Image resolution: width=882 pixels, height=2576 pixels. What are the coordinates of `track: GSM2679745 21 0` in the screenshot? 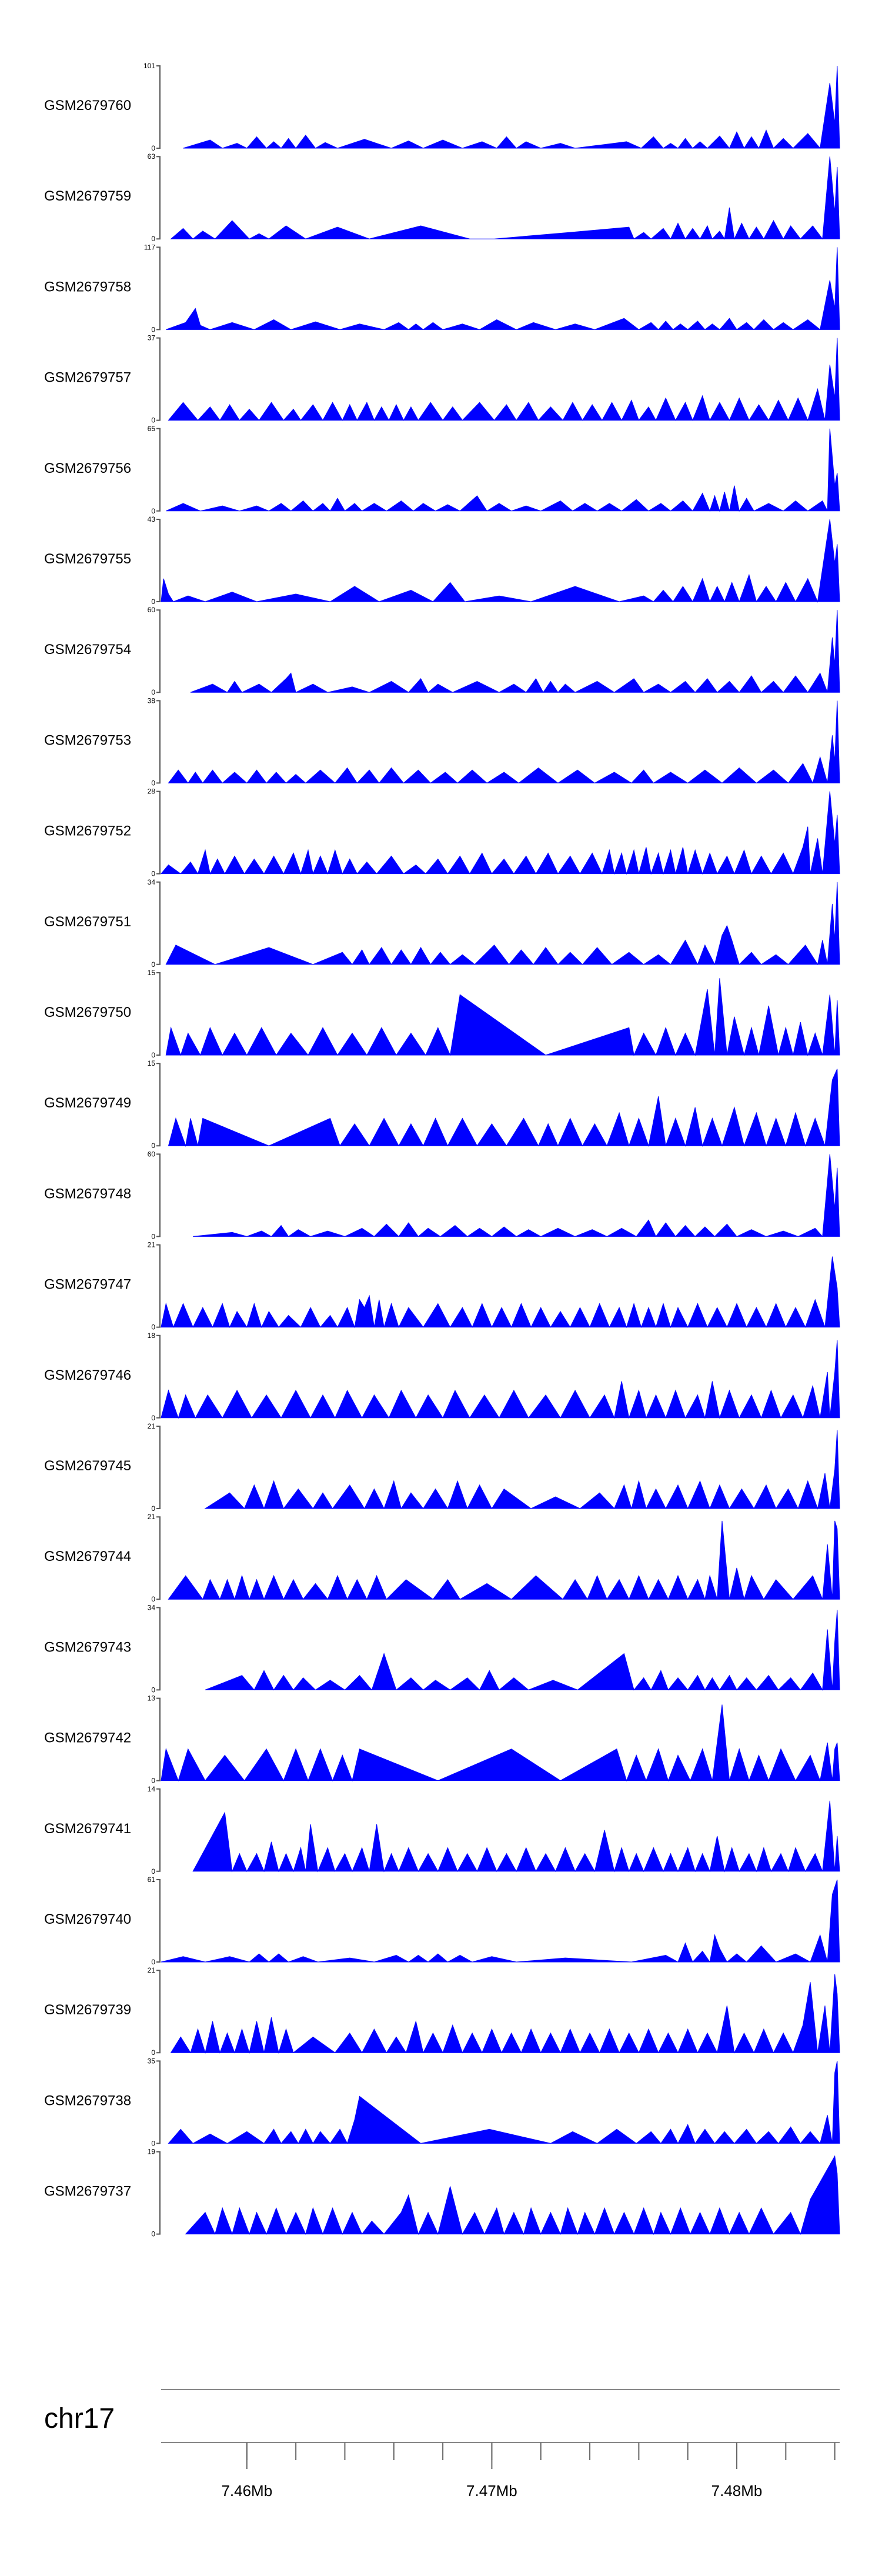 It's located at (442, 1467).